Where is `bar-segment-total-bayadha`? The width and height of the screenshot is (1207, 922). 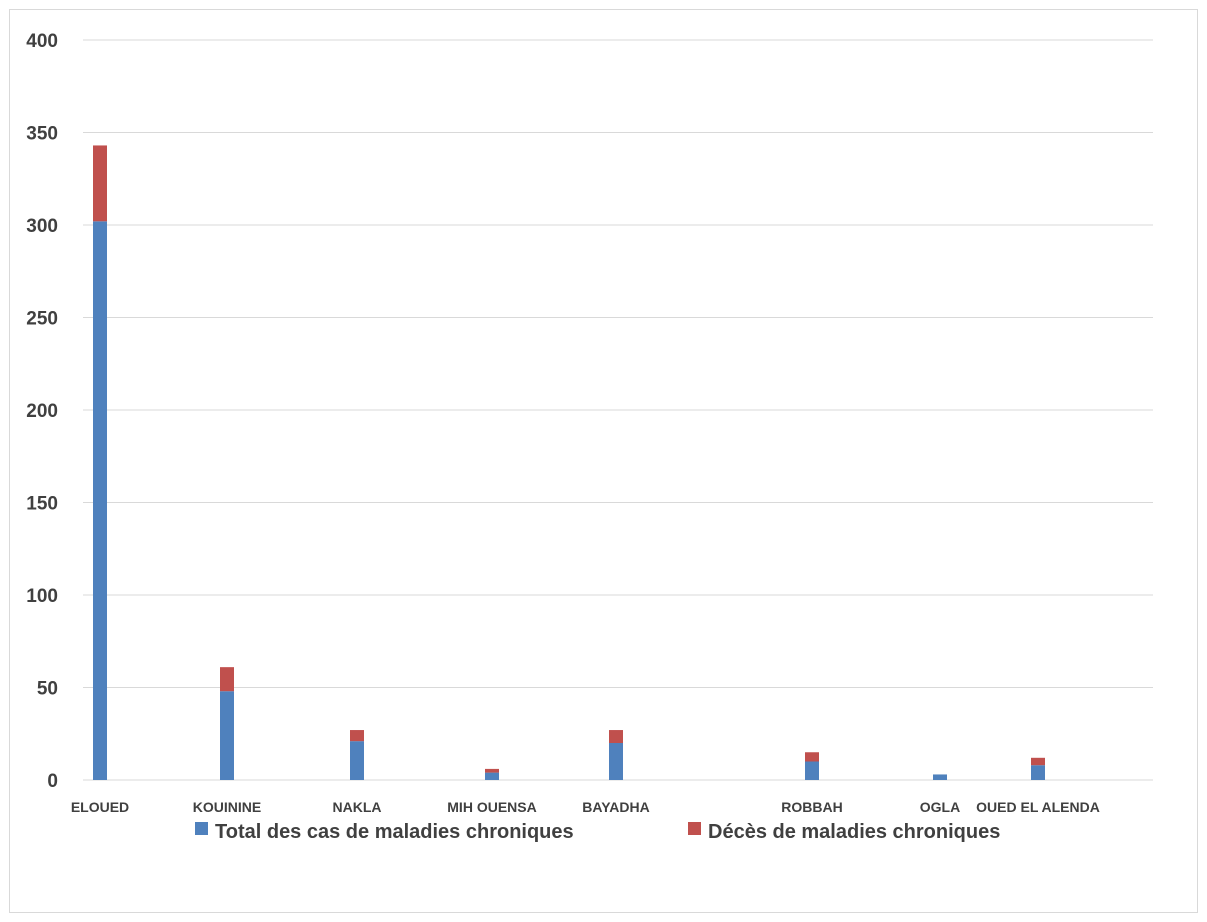
bar-segment-total-bayadha is located at coordinates (616, 761).